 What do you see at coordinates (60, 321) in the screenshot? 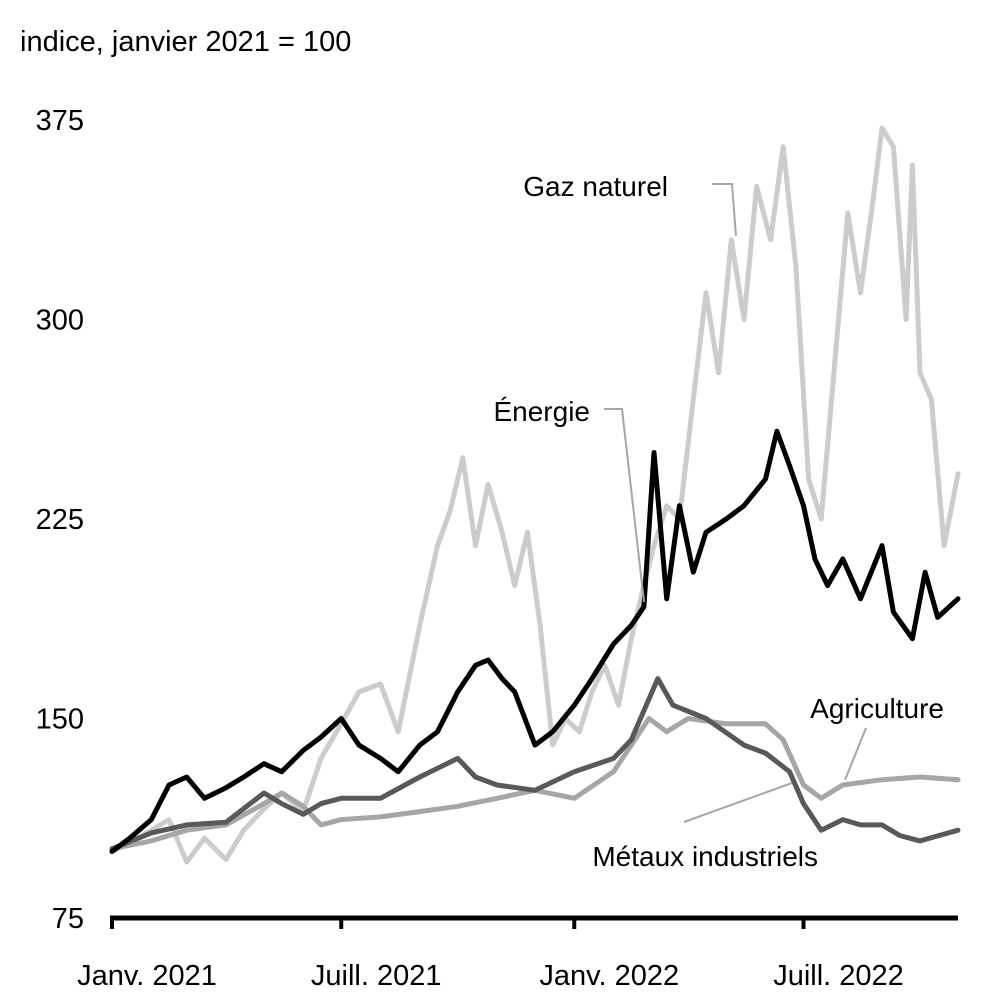
I see `y-tick-label: 300` at bounding box center [60, 321].